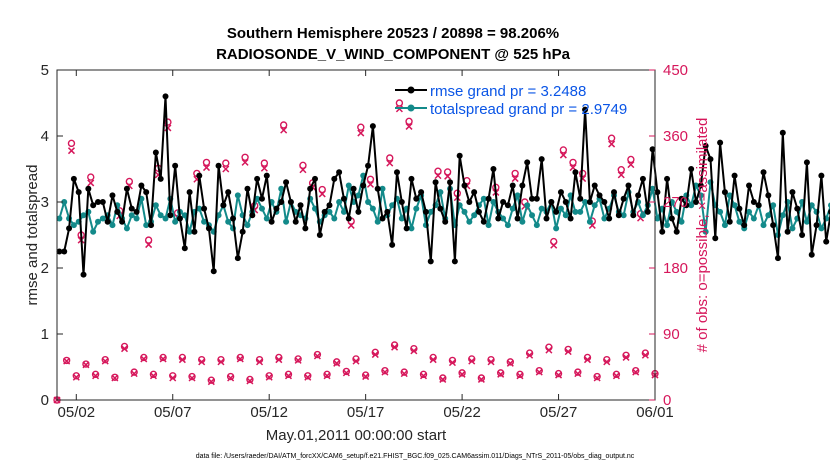 The height and width of the screenshot is (470, 830). I want to click on left-axis-label: rmse and totalspread, so click(32, 235).